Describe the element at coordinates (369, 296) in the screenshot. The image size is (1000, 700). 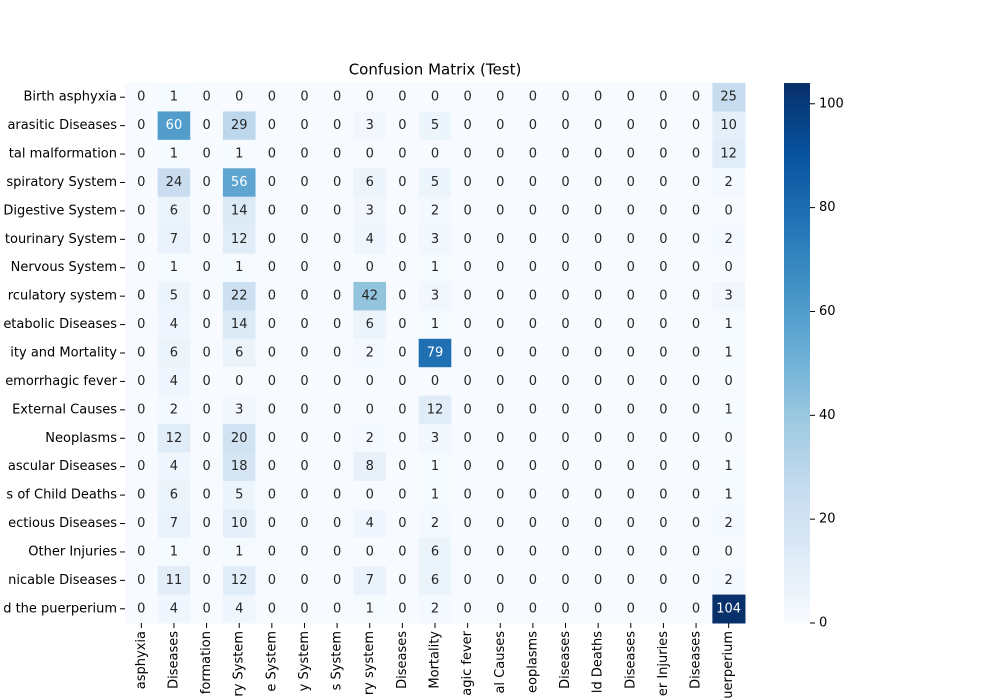
I see `cell-label: 42` at that location.